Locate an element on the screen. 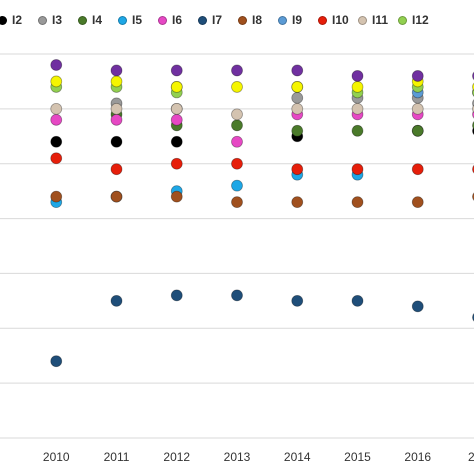 This screenshot has width=474, height=474. data-point-i7-2015 is located at coordinates (357, 300).